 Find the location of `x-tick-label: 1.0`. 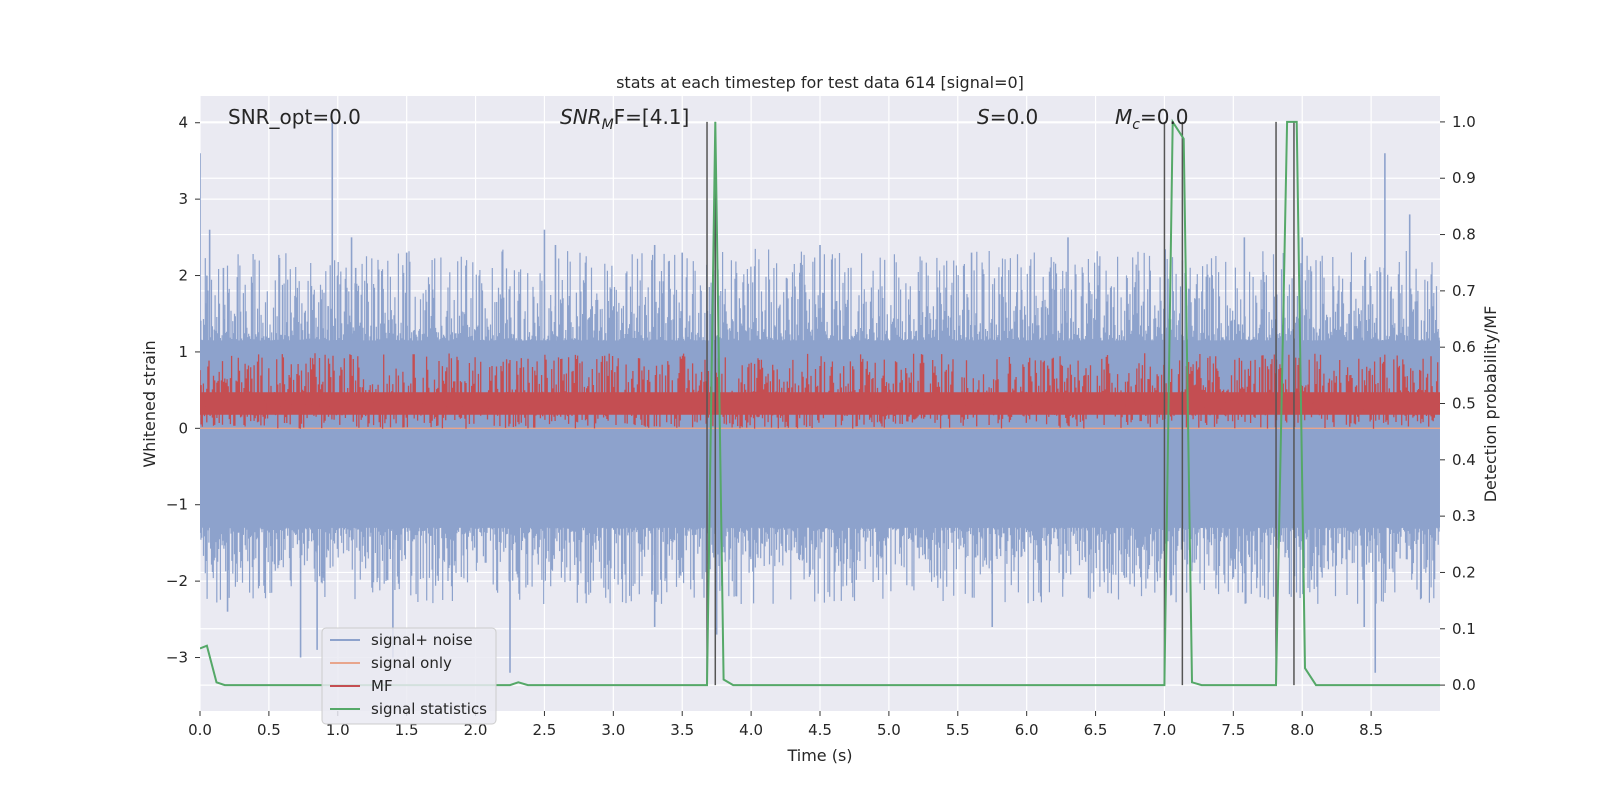

x-tick-label: 1.0 is located at coordinates (338, 730).